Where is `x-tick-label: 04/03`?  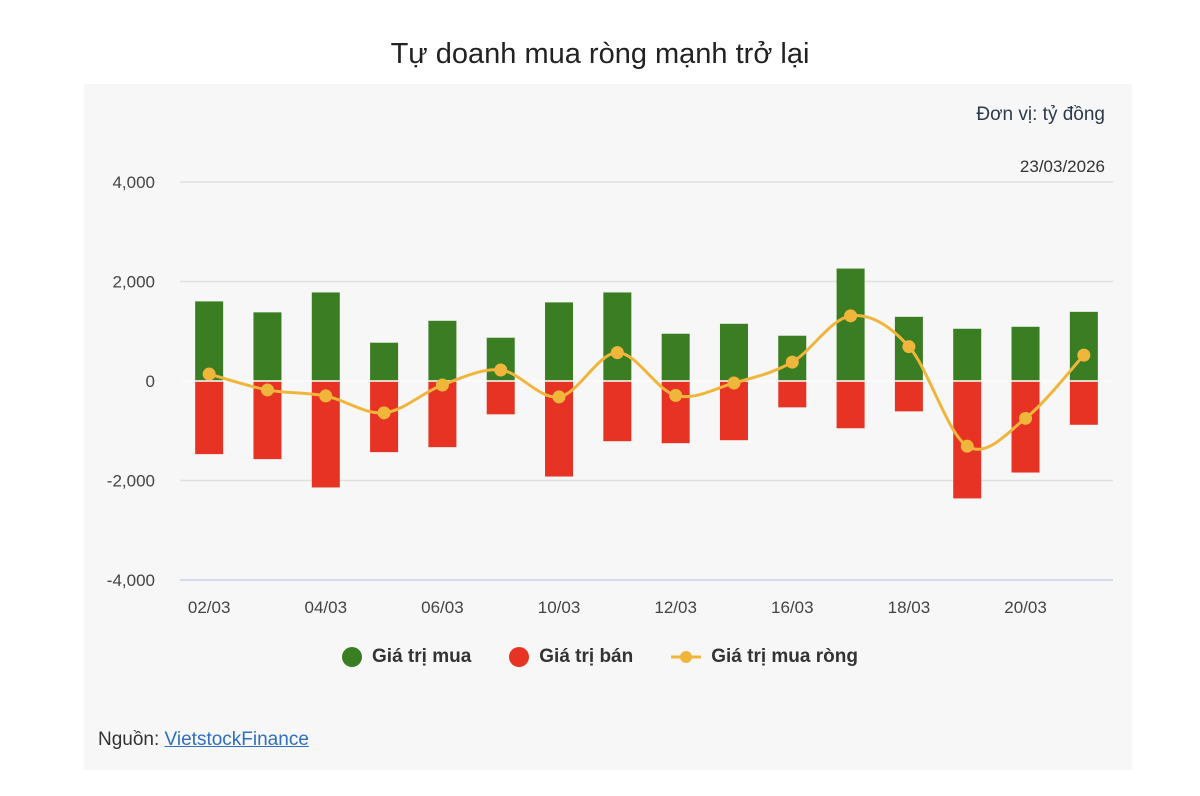 x-tick-label: 04/03 is located at coordinates (326, 607).